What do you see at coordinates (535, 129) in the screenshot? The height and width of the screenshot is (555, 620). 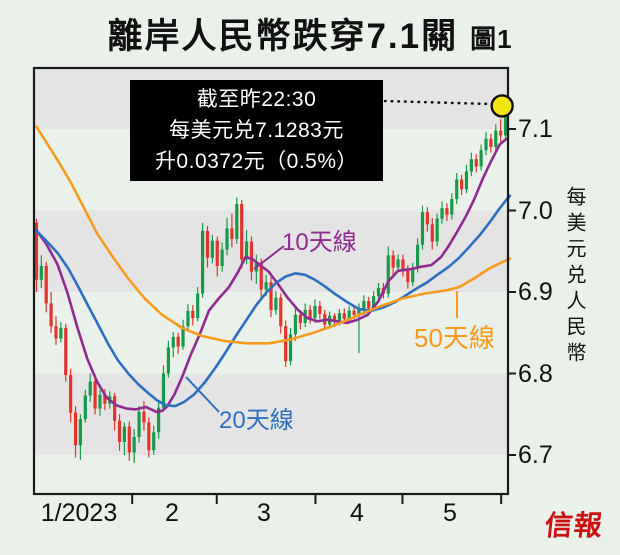 I see `y-tick-label-7-1: 7.1` at bounding box center [535, 129].